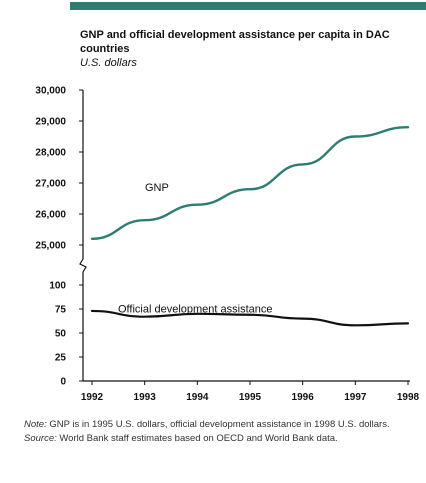 This screenshot has width=426, height=483. What do you see at coordinates (50, 215) in the screenshot?
I see `y-upper-tick-label: 26,000` at bounding box center [50, 215].